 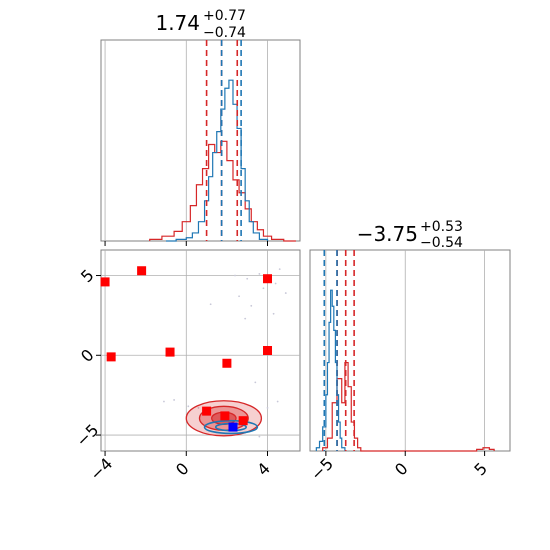 What do you see at coordinates (225, 353) in the screenshot?
I see `panel-c-scatter-points` at bounding box center [225, 353].